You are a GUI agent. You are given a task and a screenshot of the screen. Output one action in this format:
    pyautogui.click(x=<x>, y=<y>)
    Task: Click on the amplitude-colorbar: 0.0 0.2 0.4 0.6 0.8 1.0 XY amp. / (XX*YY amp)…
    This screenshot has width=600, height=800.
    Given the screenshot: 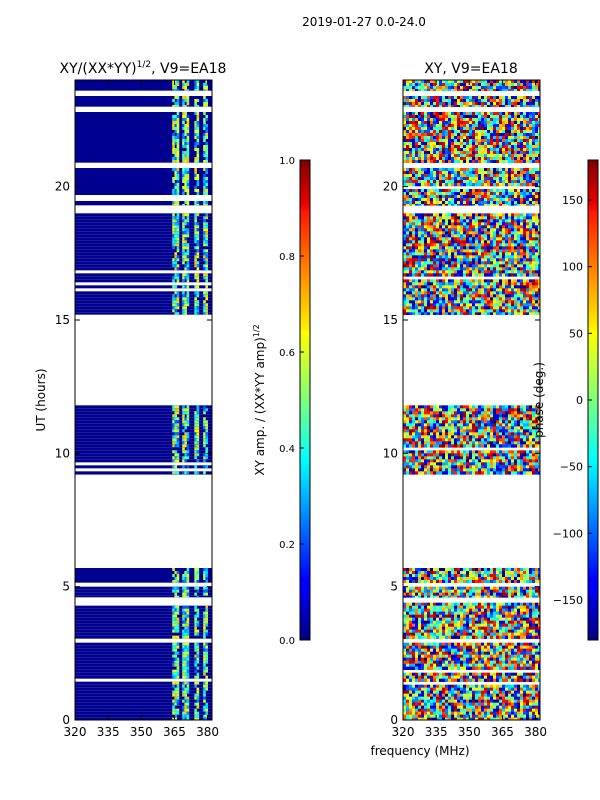 What is the action you would take?
    pyautogui.click(x=281, y=401)
    